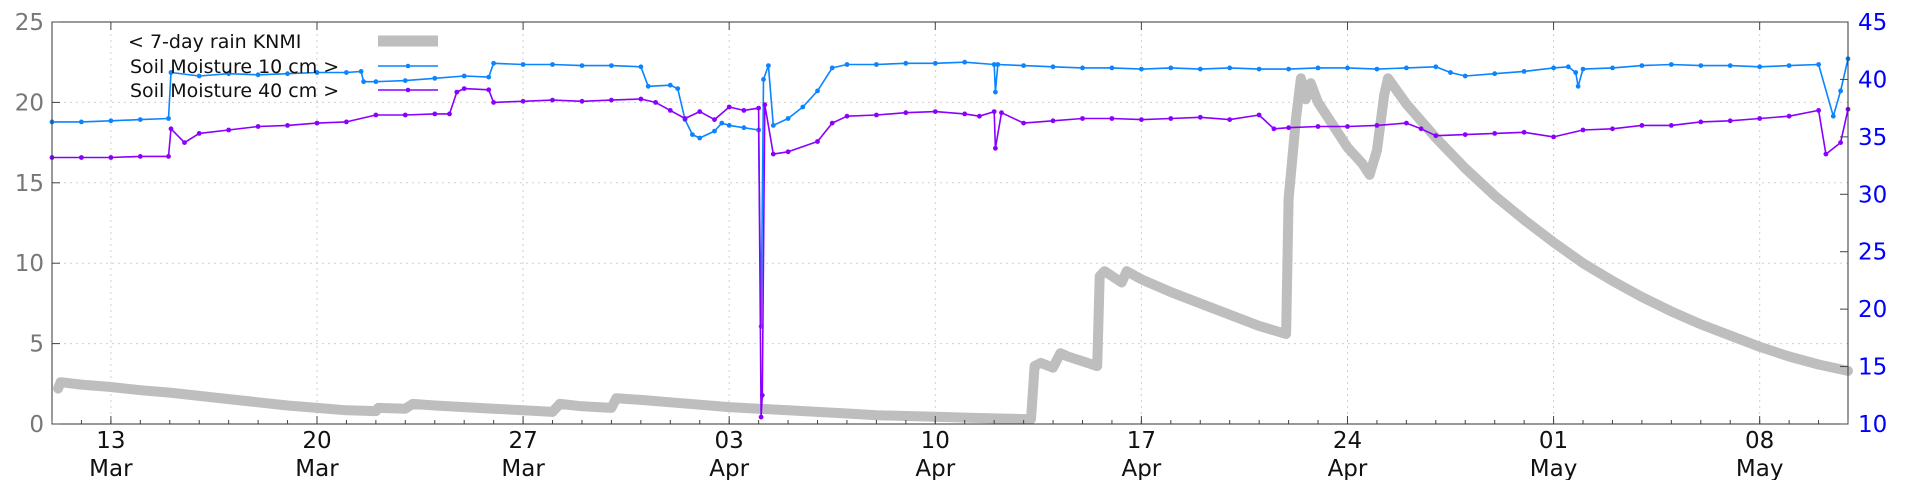  I want to click on legend-label-soil-40cm: Soil Moisture 40 cm >, so click(234, 91).